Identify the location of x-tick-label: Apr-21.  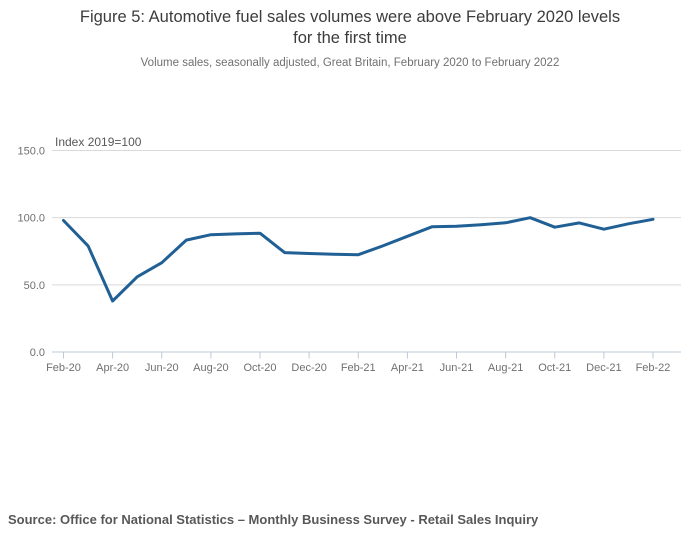
(407, 368).